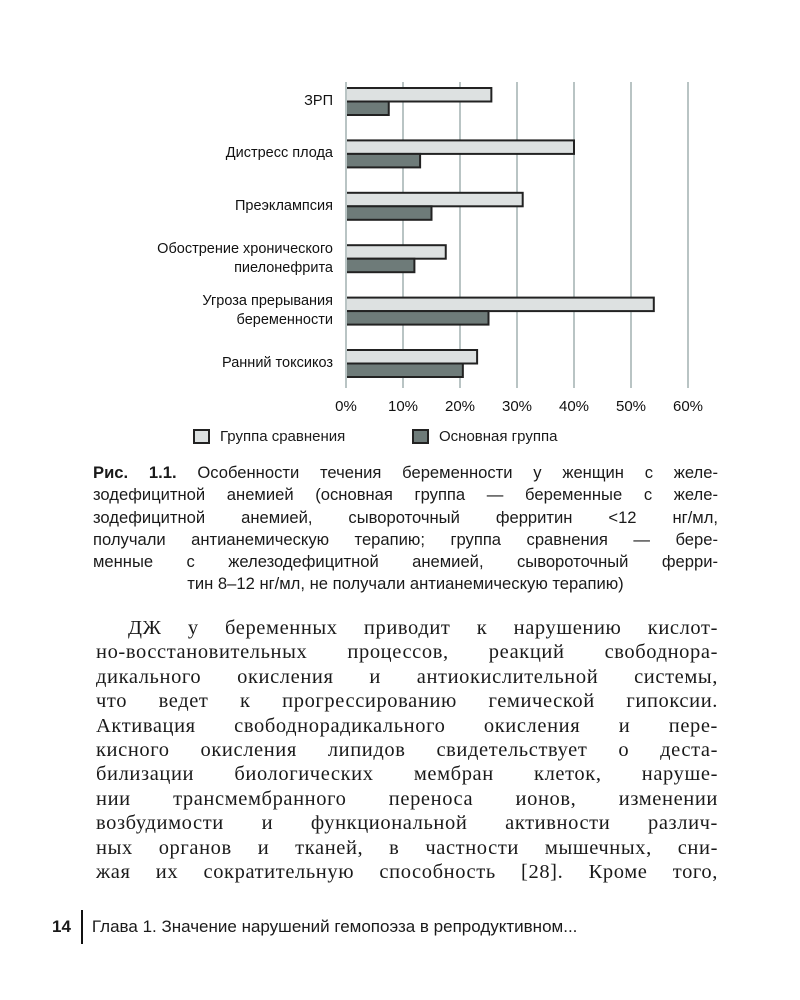 The width and height of the screenshot is (800, 1000). What do you see at coordinates (517, 406) in the screenshot?
I see `x-tick-label: 30%` at bounding box center [517, 406].